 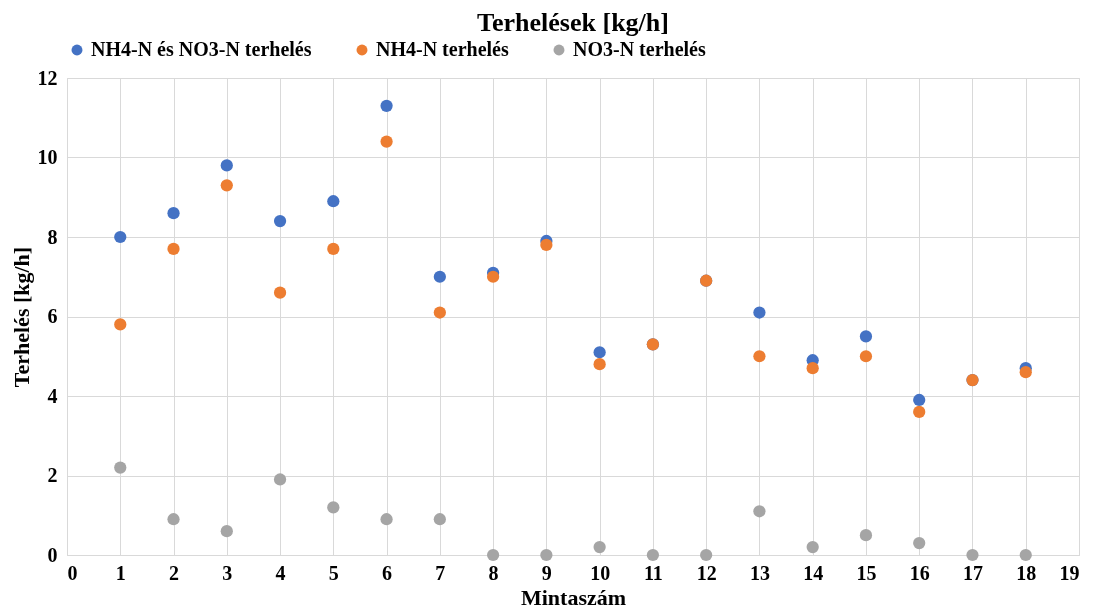 What do you see at coordinates (813, 572) in the screenshot?
I see `x-tick-label: 14` at bounding box center [813, 572].